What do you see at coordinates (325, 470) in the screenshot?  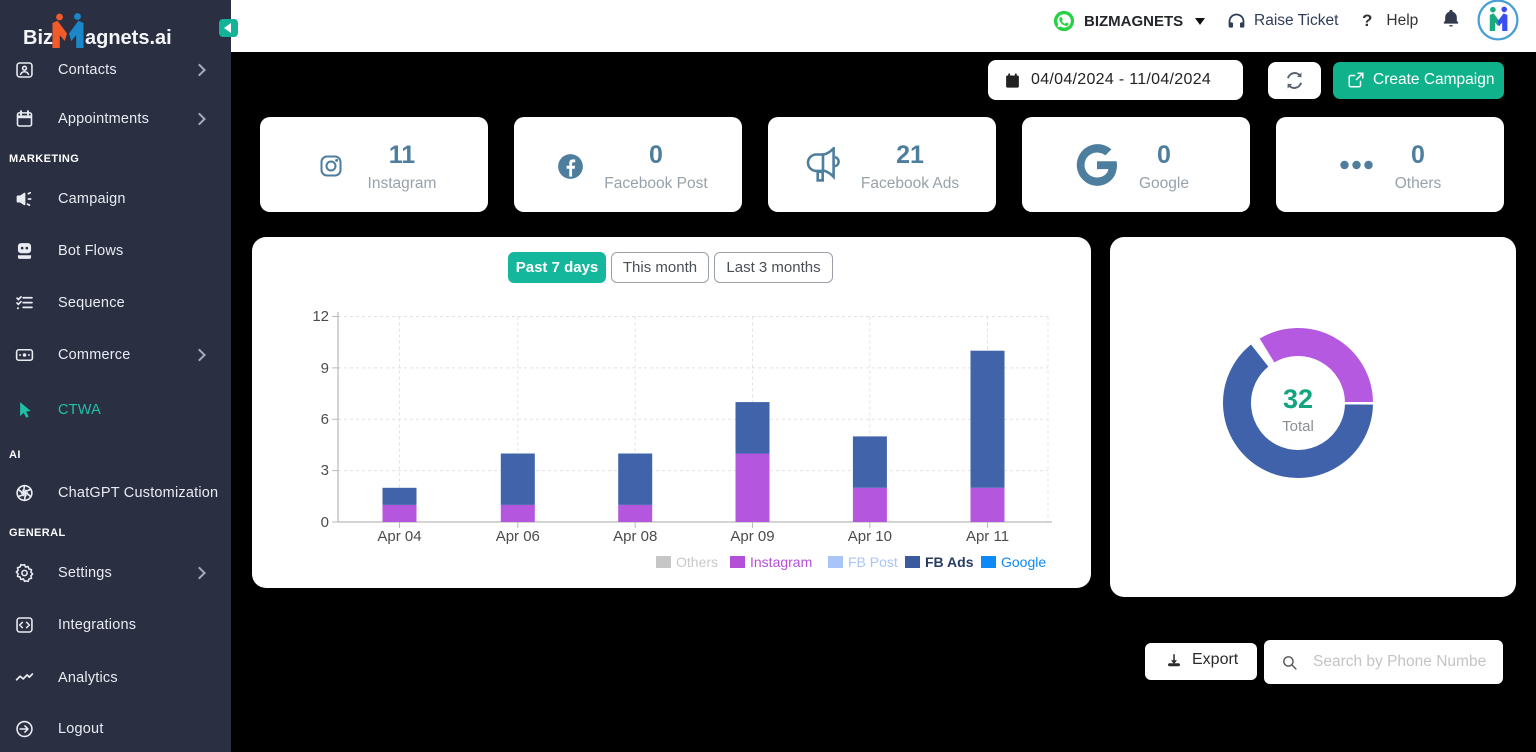 I see `svg-text: 3` at bounding box center [325, 470].